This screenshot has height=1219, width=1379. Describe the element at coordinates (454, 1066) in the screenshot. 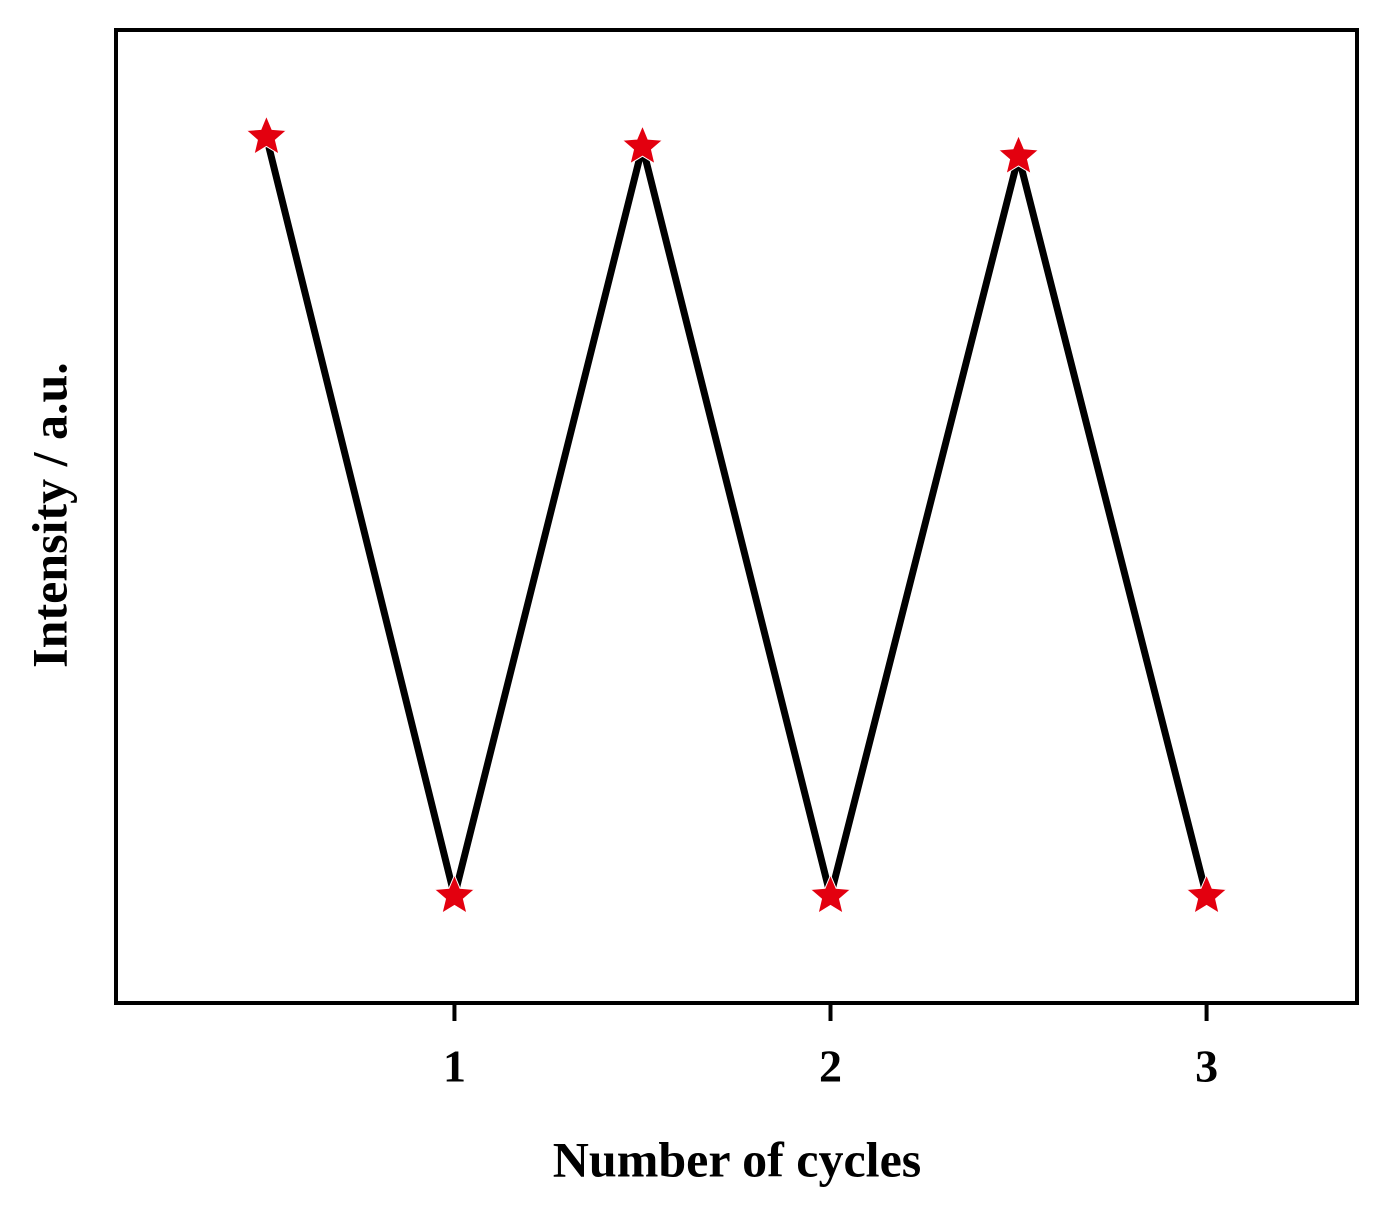

I see `x-tick-label: 1` at that location.